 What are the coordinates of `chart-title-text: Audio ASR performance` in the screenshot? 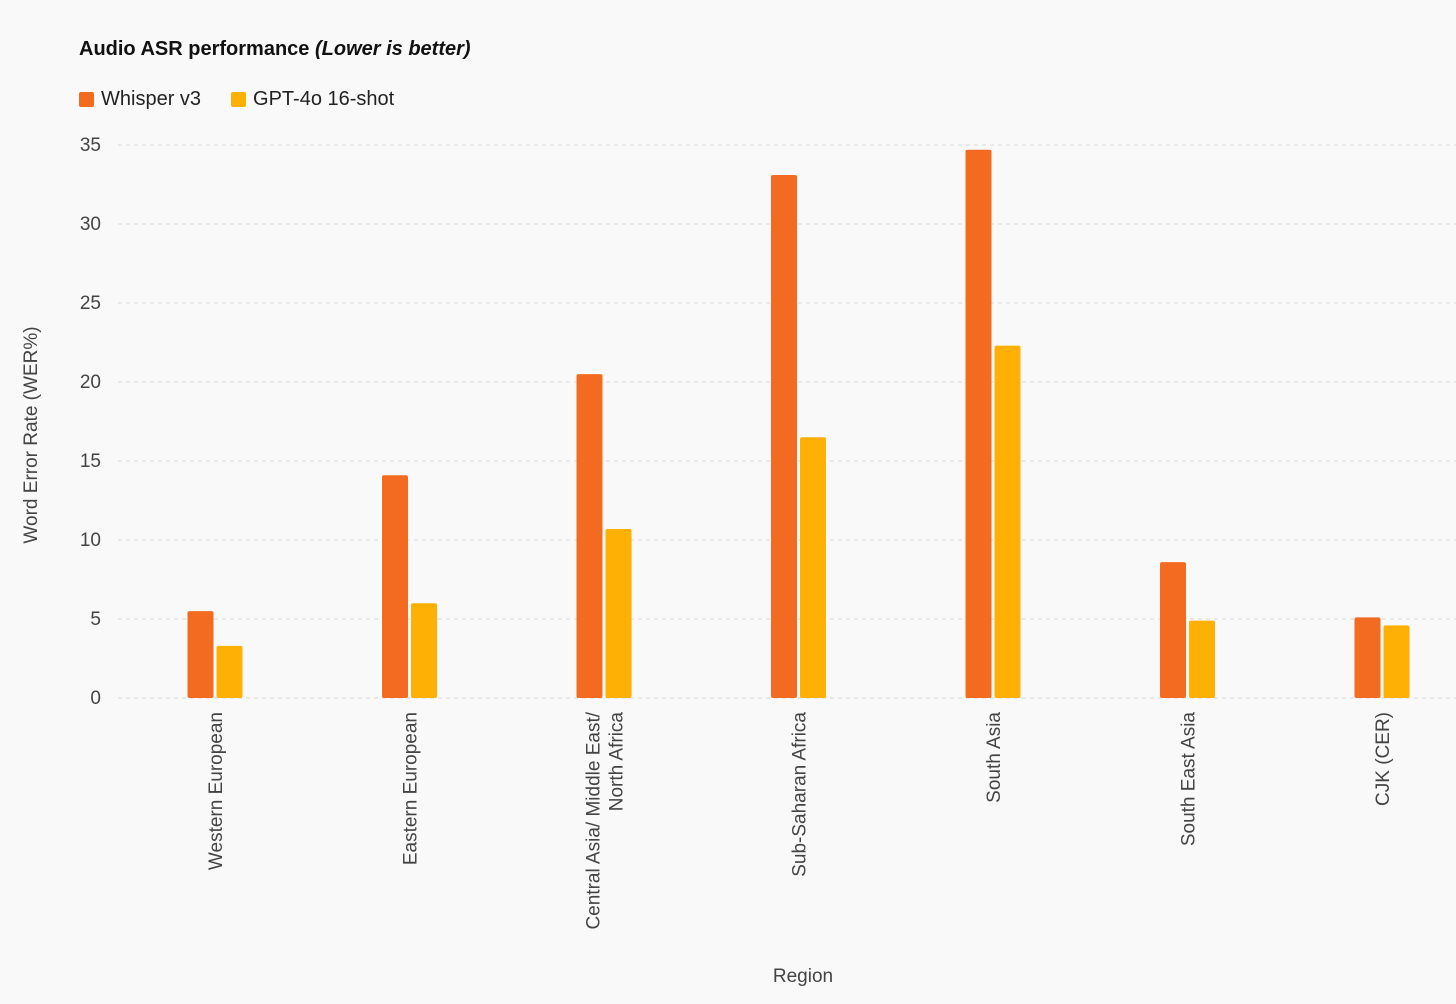 It's located at (194, 49).